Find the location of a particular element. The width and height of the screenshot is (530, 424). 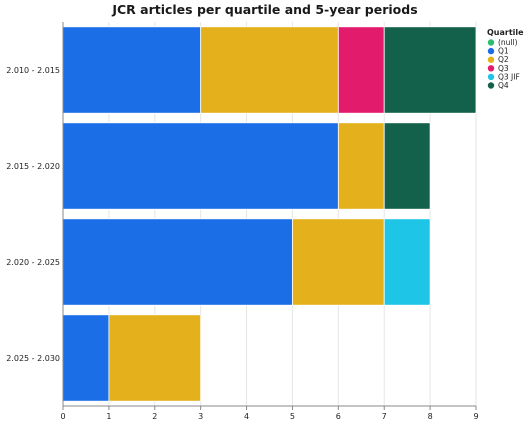

y-tick-label: 2.020 - 2.025 is located at coordinates (33, 262).